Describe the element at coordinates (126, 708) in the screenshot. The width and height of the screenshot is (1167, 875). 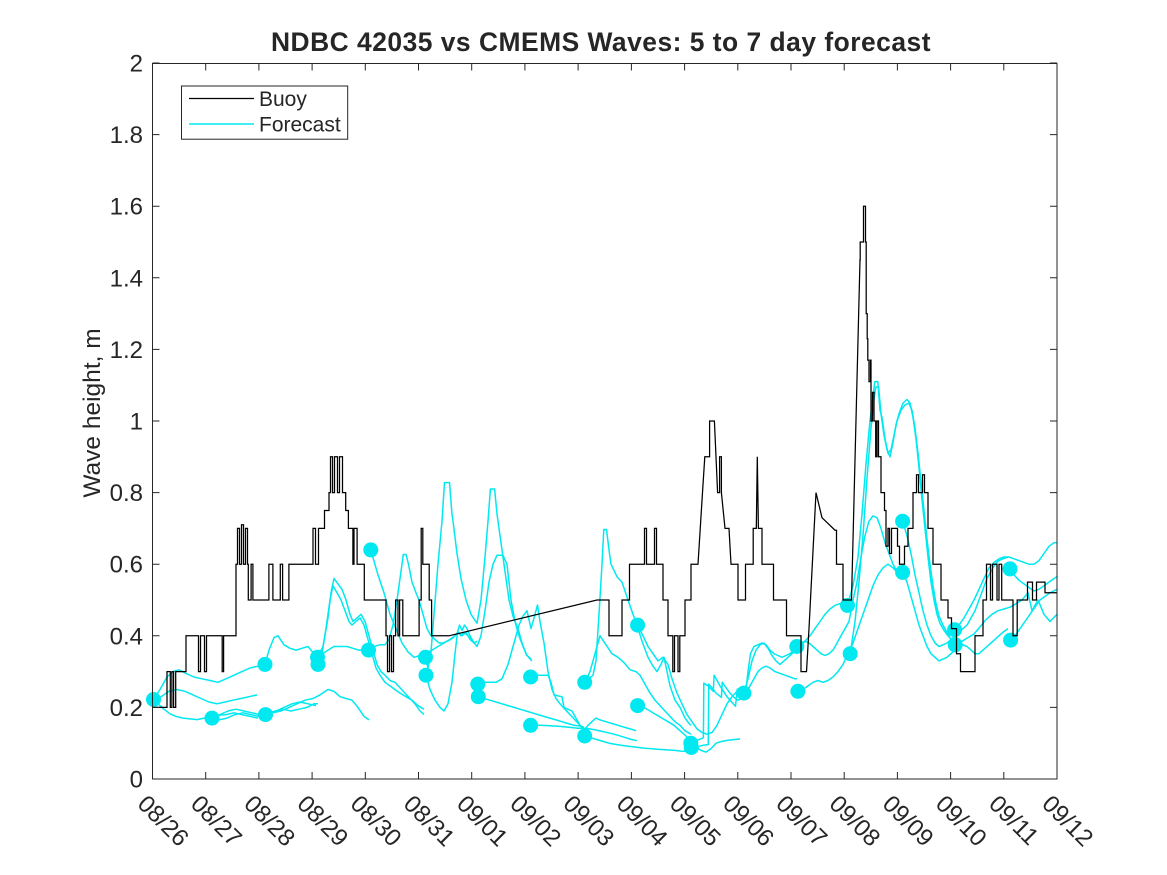
I see `svg-text: 0.2` at that location.